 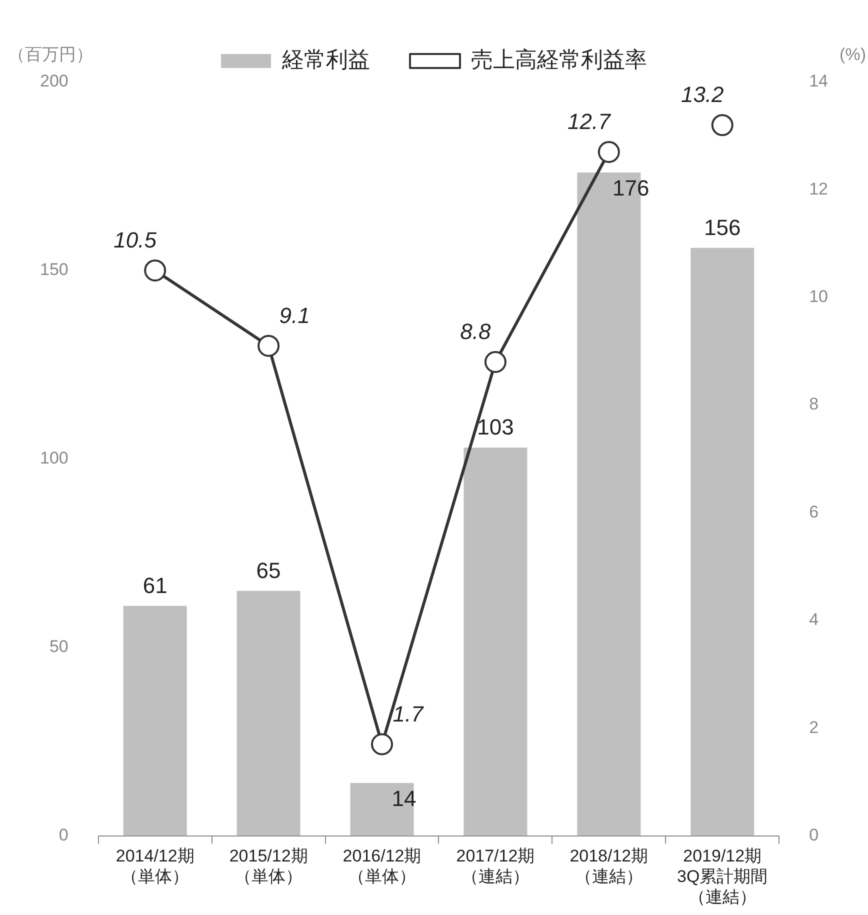 I want to click on x-tick-label: 2018/12期（連結）, so click(x=609, y=866).